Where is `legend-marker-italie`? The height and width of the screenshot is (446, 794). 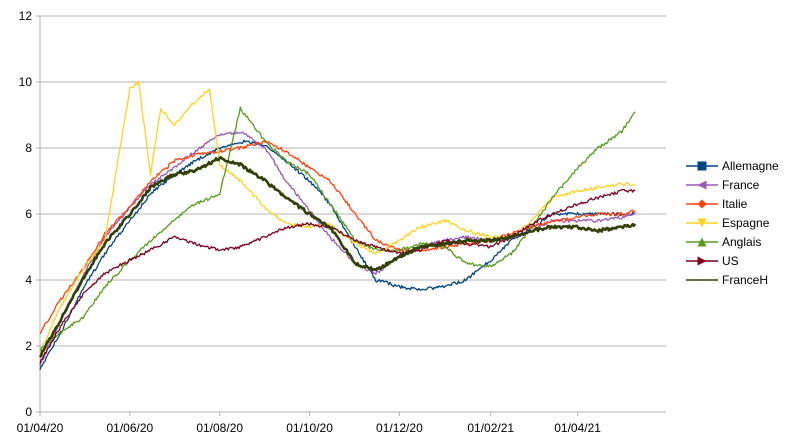
legend-marker-italie is located at coordinates (702, 204).